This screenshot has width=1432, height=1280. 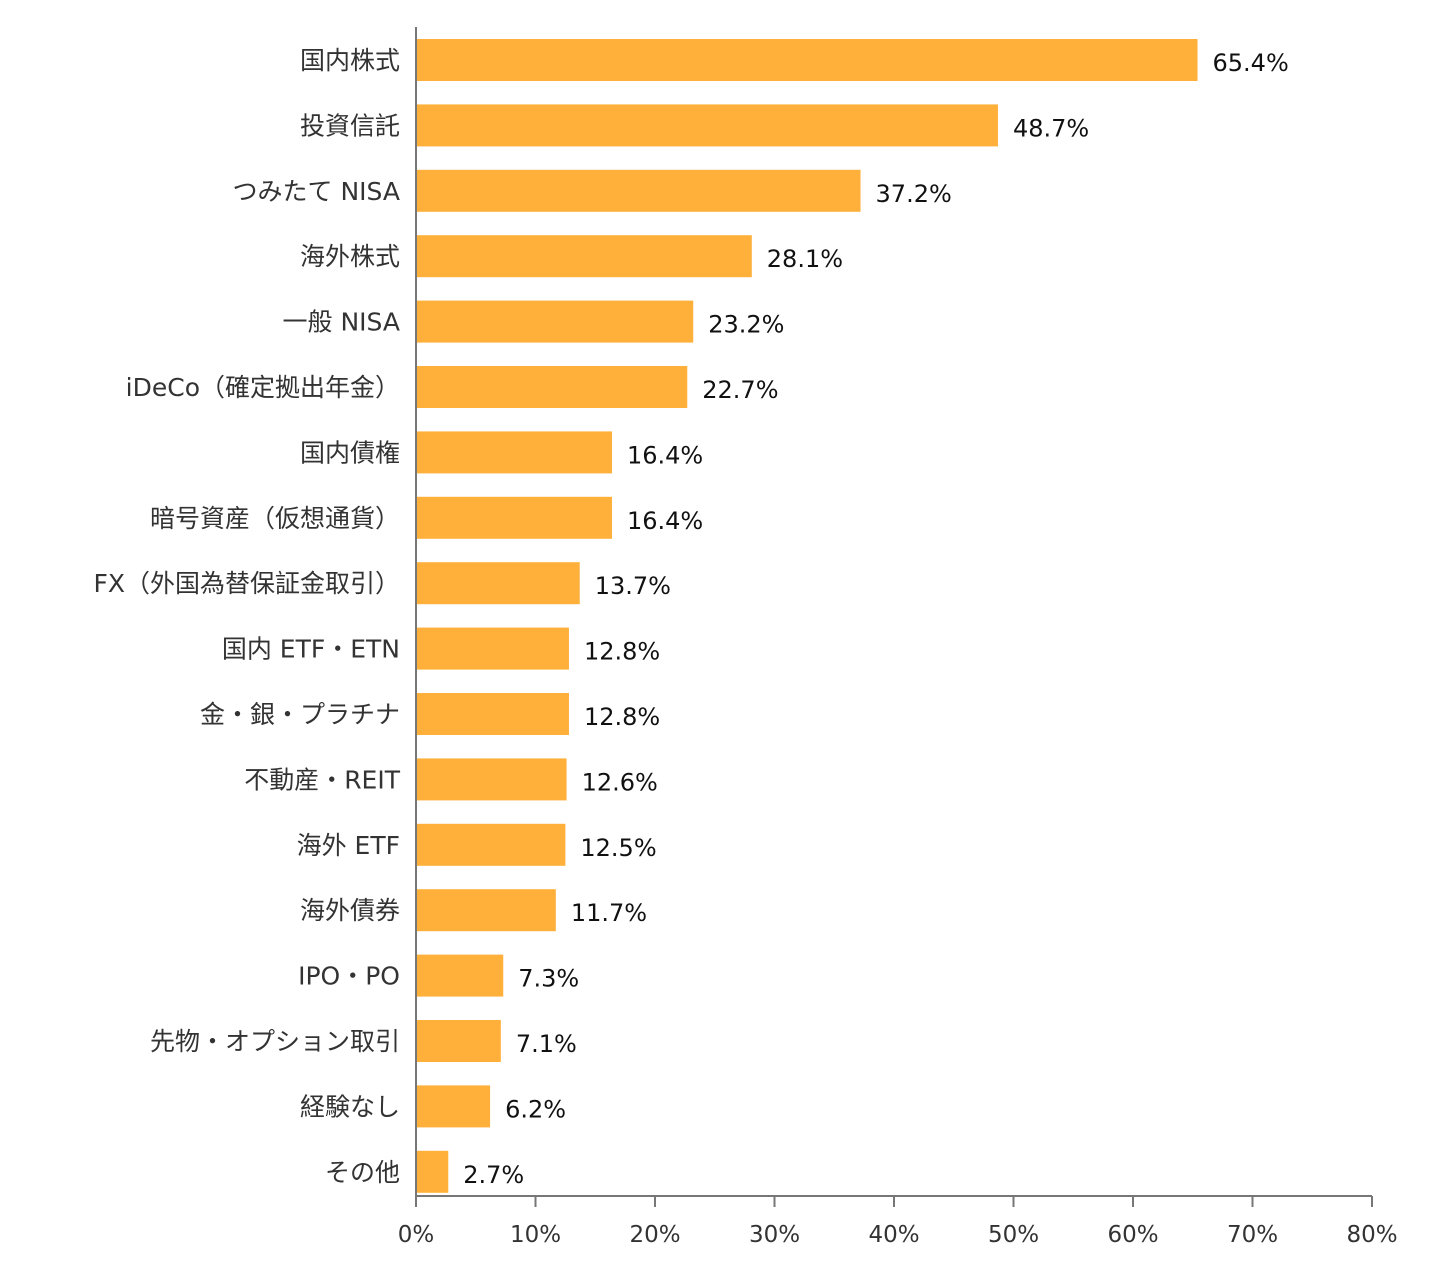 What do you see at coordinates (740, 390) in the screenshot?
I see `value-label: 22.7%` at bounding box center [740, 390].